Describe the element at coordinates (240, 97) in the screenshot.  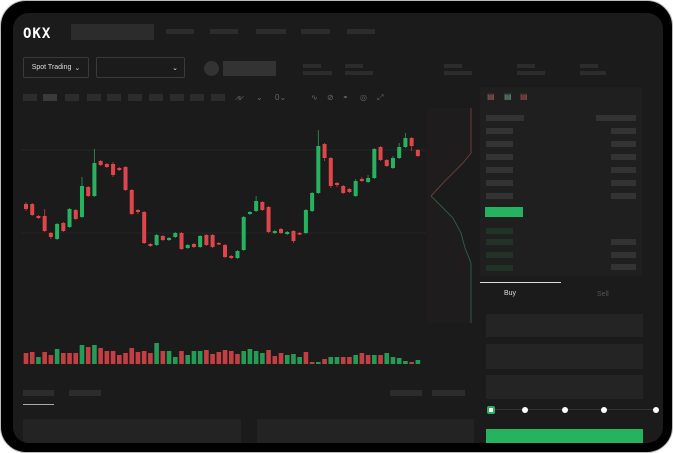
I see `indicator-icon: ⩘⩗` at that location.